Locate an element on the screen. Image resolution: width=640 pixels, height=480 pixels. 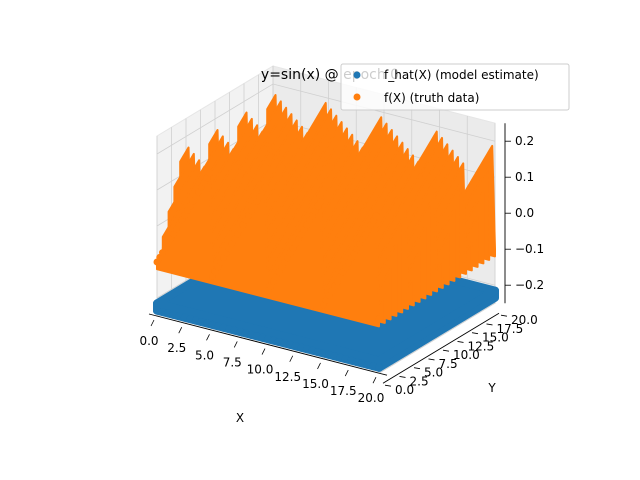
x-tick-label: 20.0 is located at coordinates (371, 398).